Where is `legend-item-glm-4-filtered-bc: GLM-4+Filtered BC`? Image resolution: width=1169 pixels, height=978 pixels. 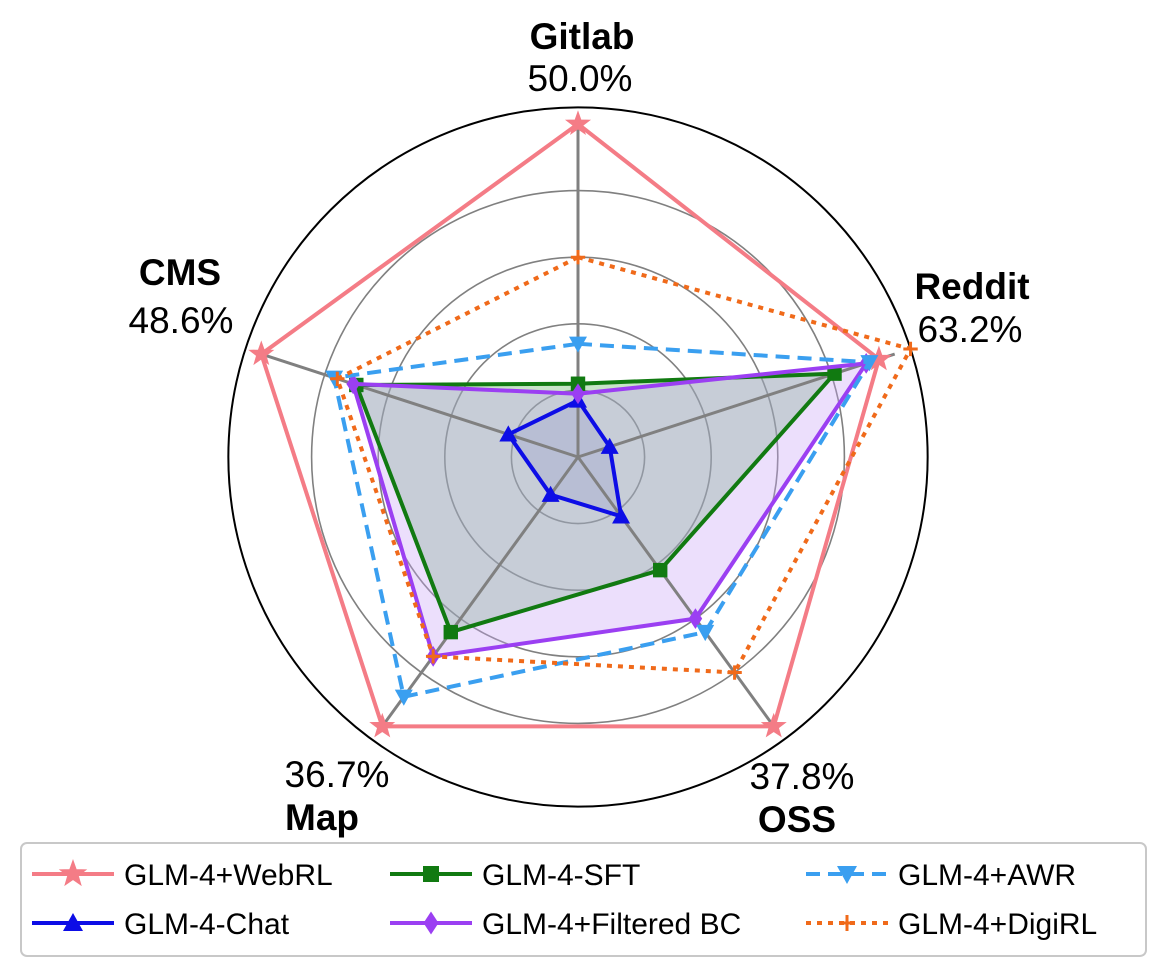 legend-item-glm-4-filtered-bc: GLM-4+Filtered BC is located at coordinates (565, 924).